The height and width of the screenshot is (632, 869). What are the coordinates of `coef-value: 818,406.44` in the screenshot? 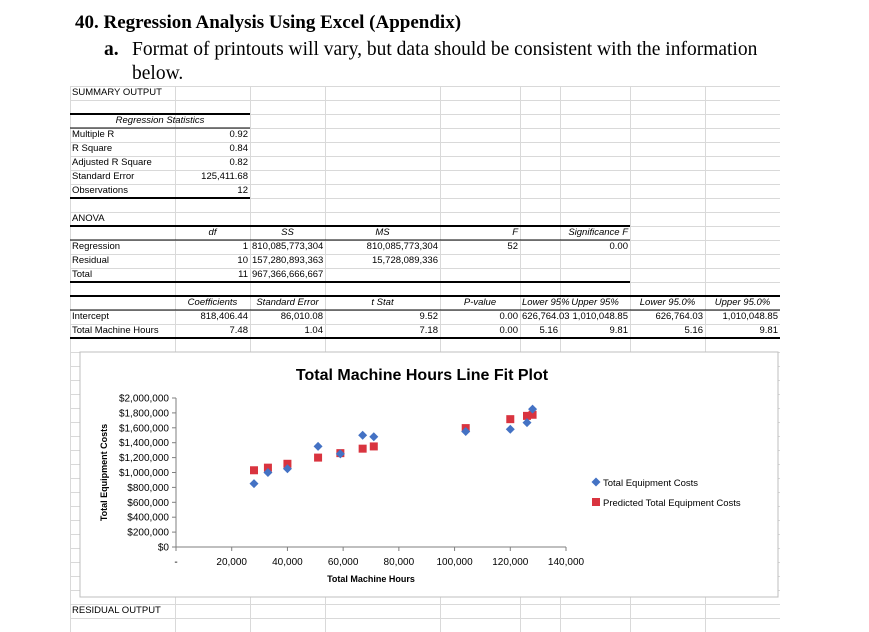 It's located at (224, 316).